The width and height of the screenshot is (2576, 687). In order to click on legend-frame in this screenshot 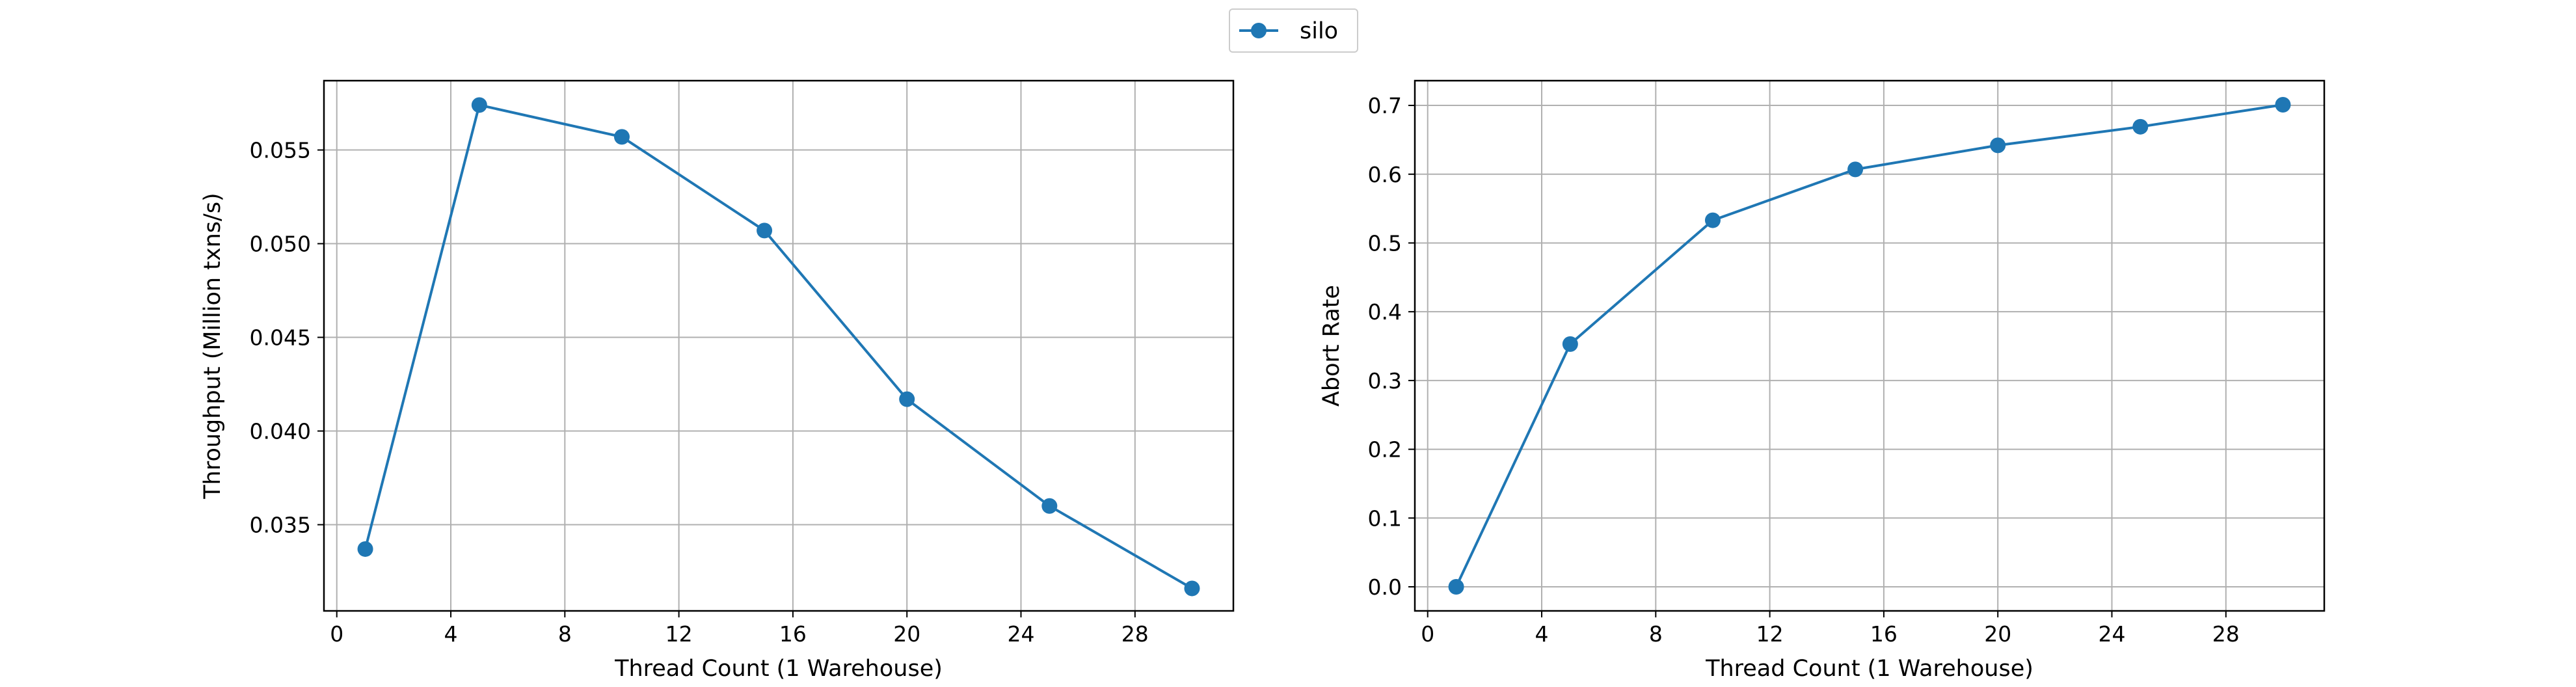, I will do `click(1293, 30)`.